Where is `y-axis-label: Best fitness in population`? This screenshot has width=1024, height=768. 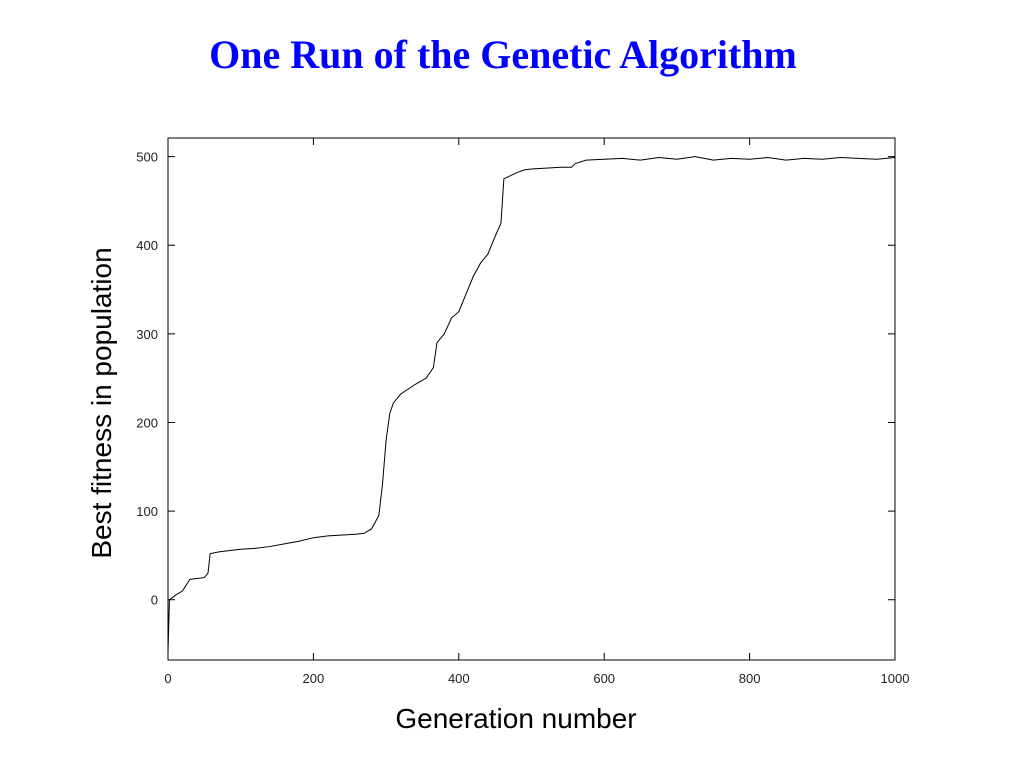 y-axis-label: Best fitness in population is located at coordinates (101, 402).